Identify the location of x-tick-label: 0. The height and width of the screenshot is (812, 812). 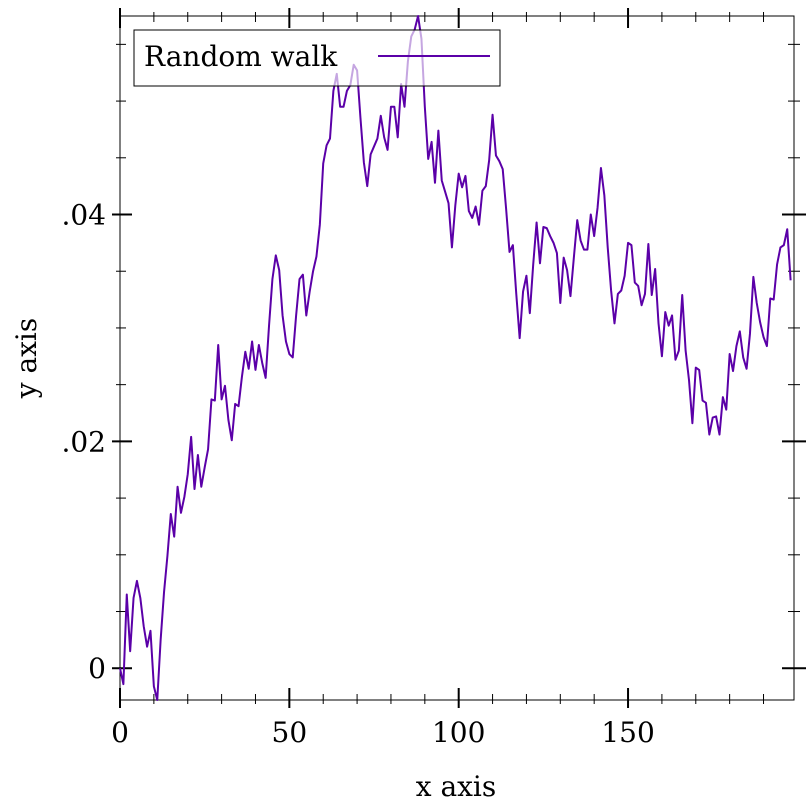
(120, 732).